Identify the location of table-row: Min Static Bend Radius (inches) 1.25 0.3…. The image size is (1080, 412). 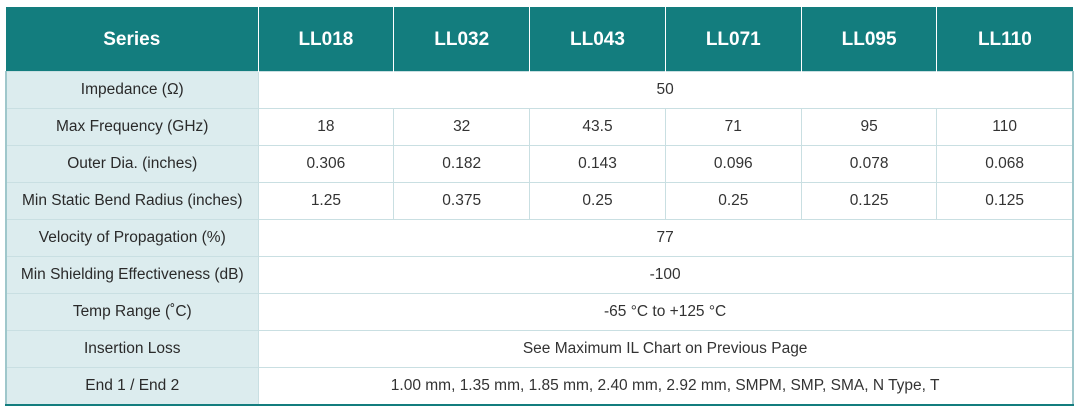
(539, 201).